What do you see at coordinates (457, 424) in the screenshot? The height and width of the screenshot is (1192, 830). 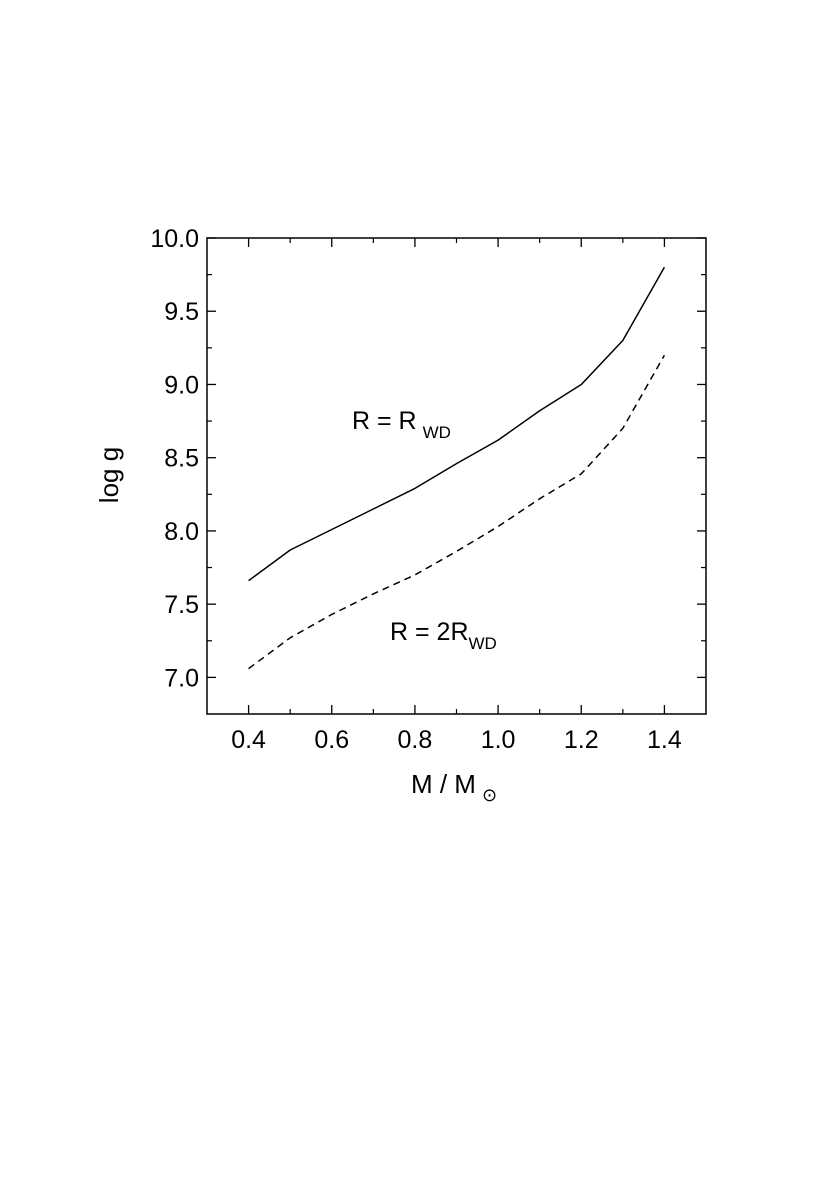 I see `series-line-solid` at bounding box center [457, 424].